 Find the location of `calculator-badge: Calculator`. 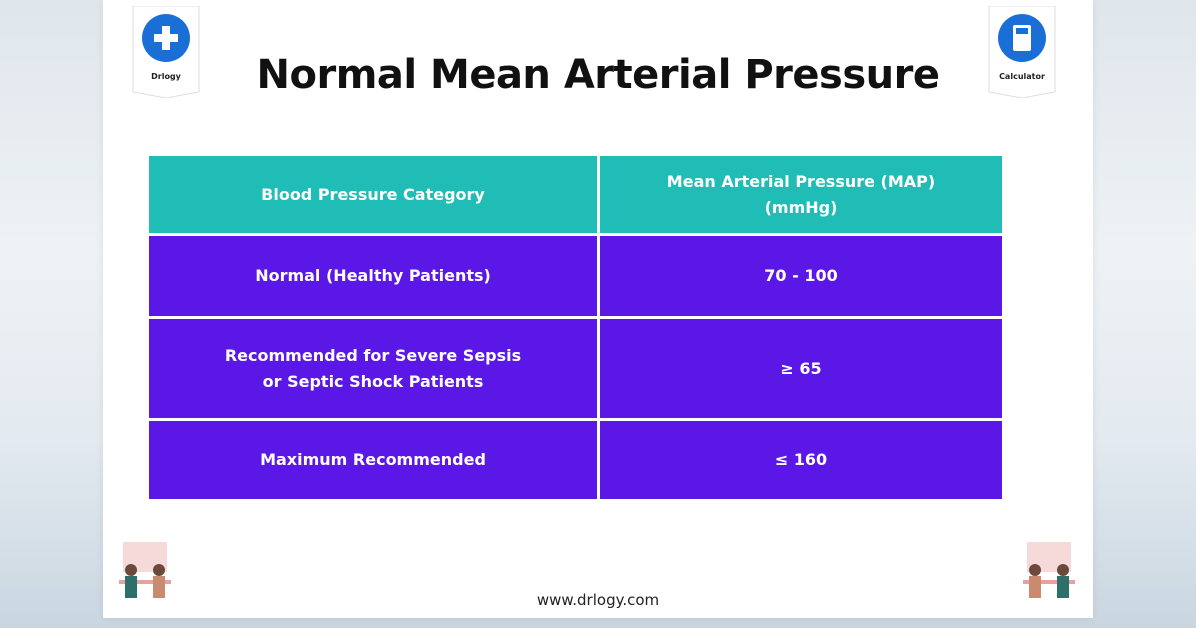

calculator-badge: Calculator is located at coordinates (1022, 52).